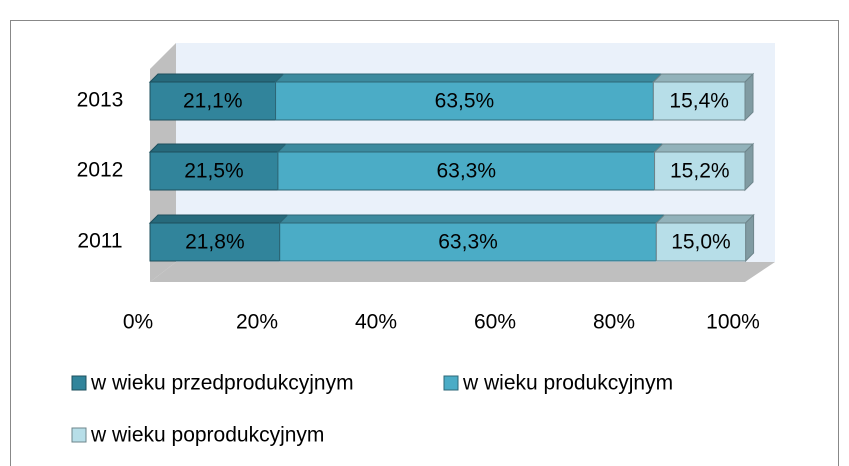 The height and width of the screenshot is (466, 849). What do you see at coordinates (376, 322) in the screenshot?
I see `x-tick-label: 40%` at bounding box center [376, 322].